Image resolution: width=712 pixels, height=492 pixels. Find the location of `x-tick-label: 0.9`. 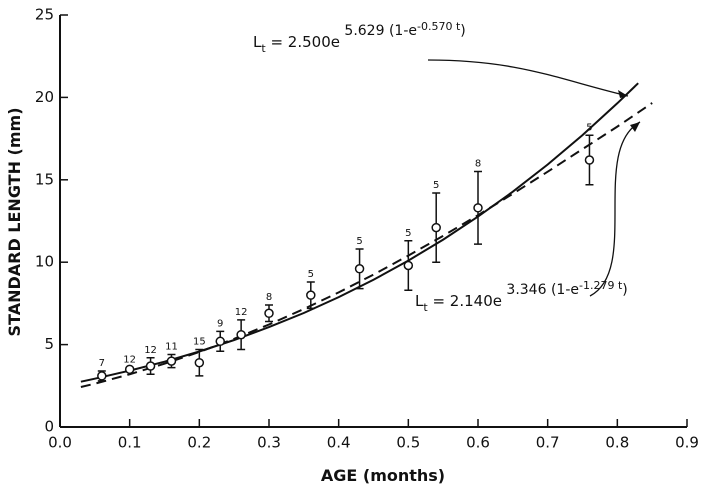

x-tick-label: 0.9 is located at coordinates (687, 443).